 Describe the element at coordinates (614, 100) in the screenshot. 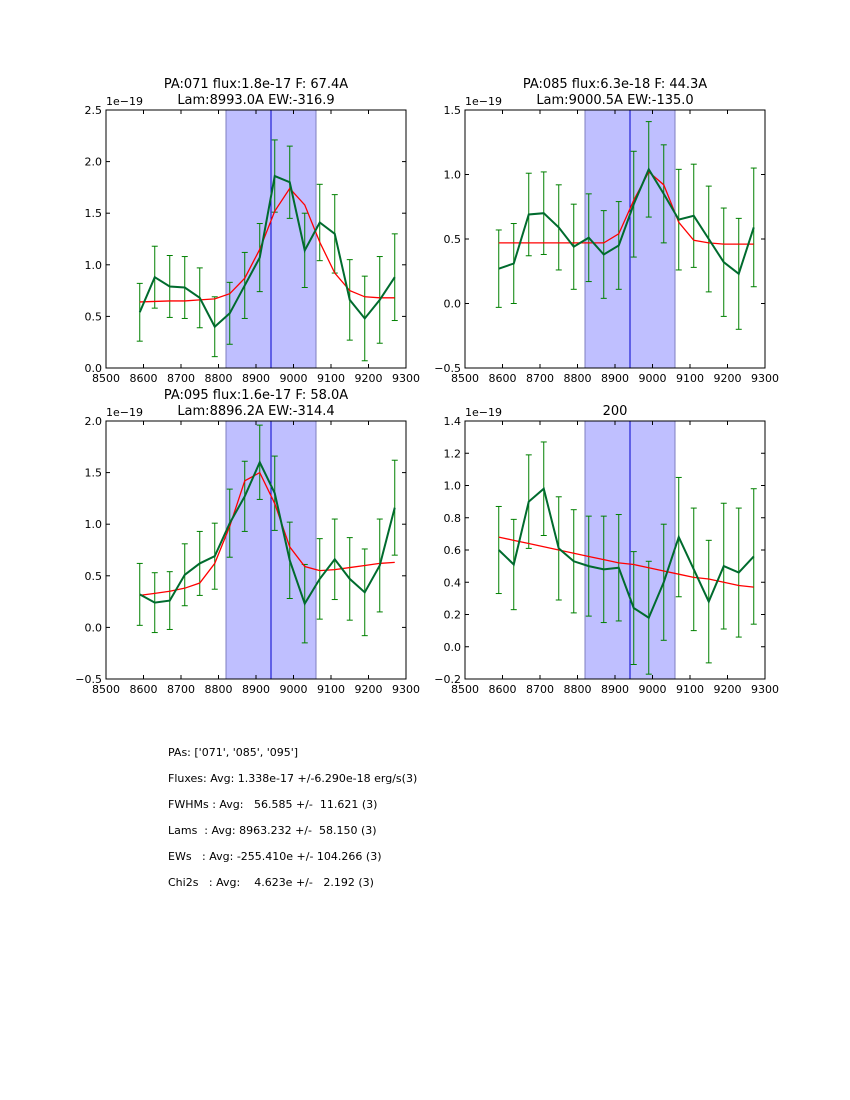

I see `subplot-title: Lam:9000.5A EW:-135.0` at that location.